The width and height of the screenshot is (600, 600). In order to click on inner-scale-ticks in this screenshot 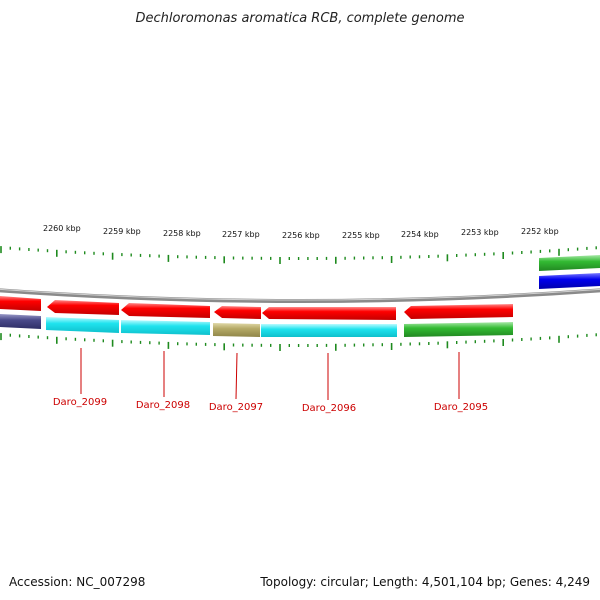, I will do `click(298, 342)`.